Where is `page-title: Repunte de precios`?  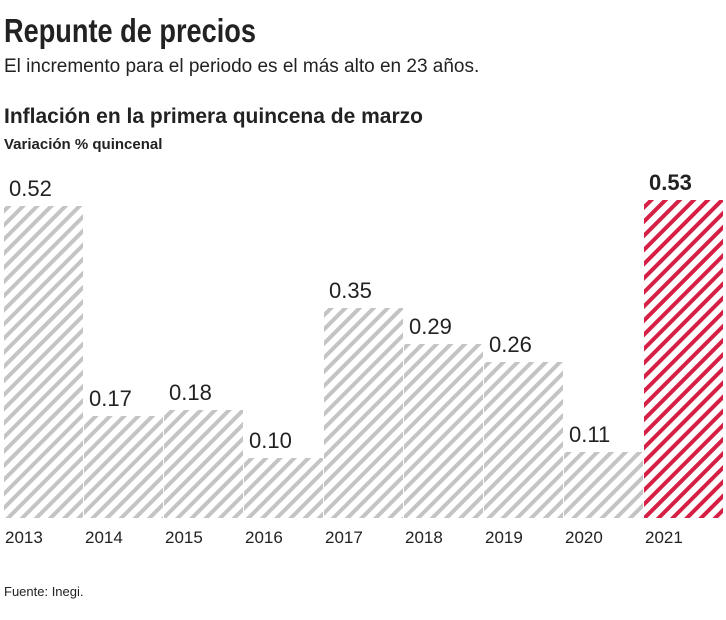 page-title: Repunte de precios is located at coordinates (130, 30).